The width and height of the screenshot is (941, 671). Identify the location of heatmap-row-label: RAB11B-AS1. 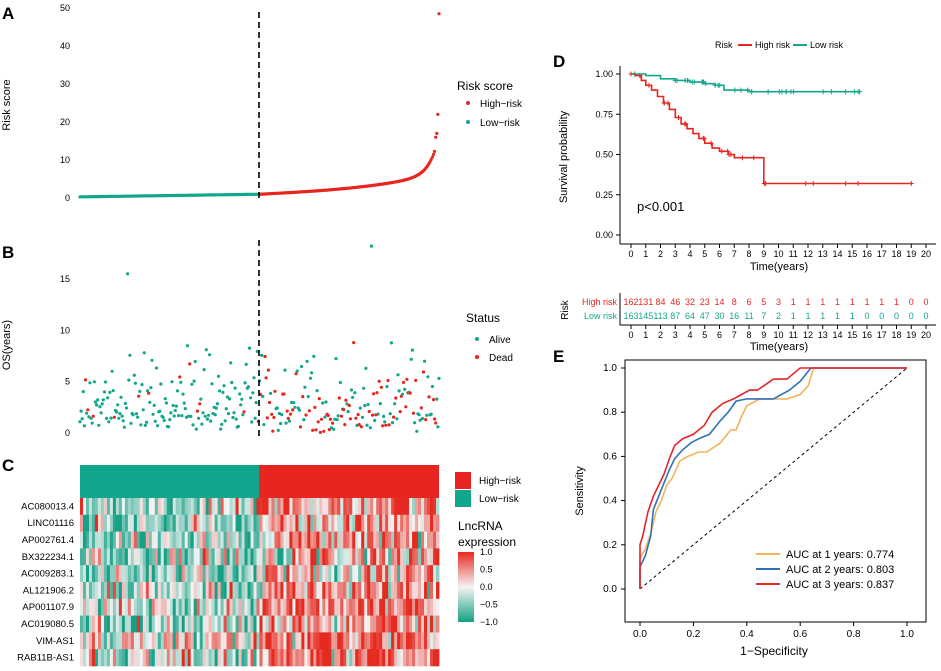
(45, 658).